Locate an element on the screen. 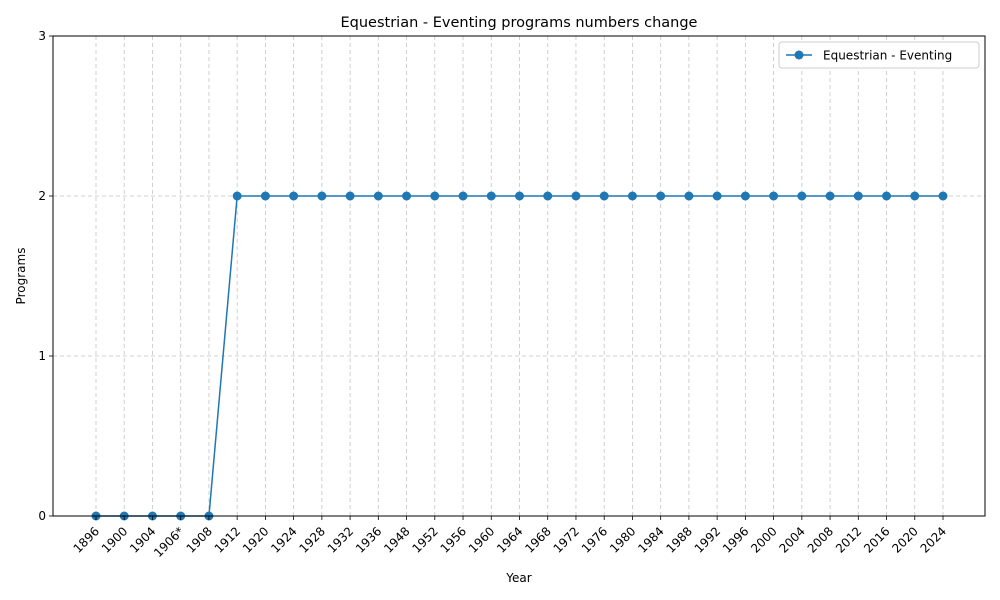 This screenshot has height=600, width=1000. y-axis-label: Programs is located at coordinates (21, 276).